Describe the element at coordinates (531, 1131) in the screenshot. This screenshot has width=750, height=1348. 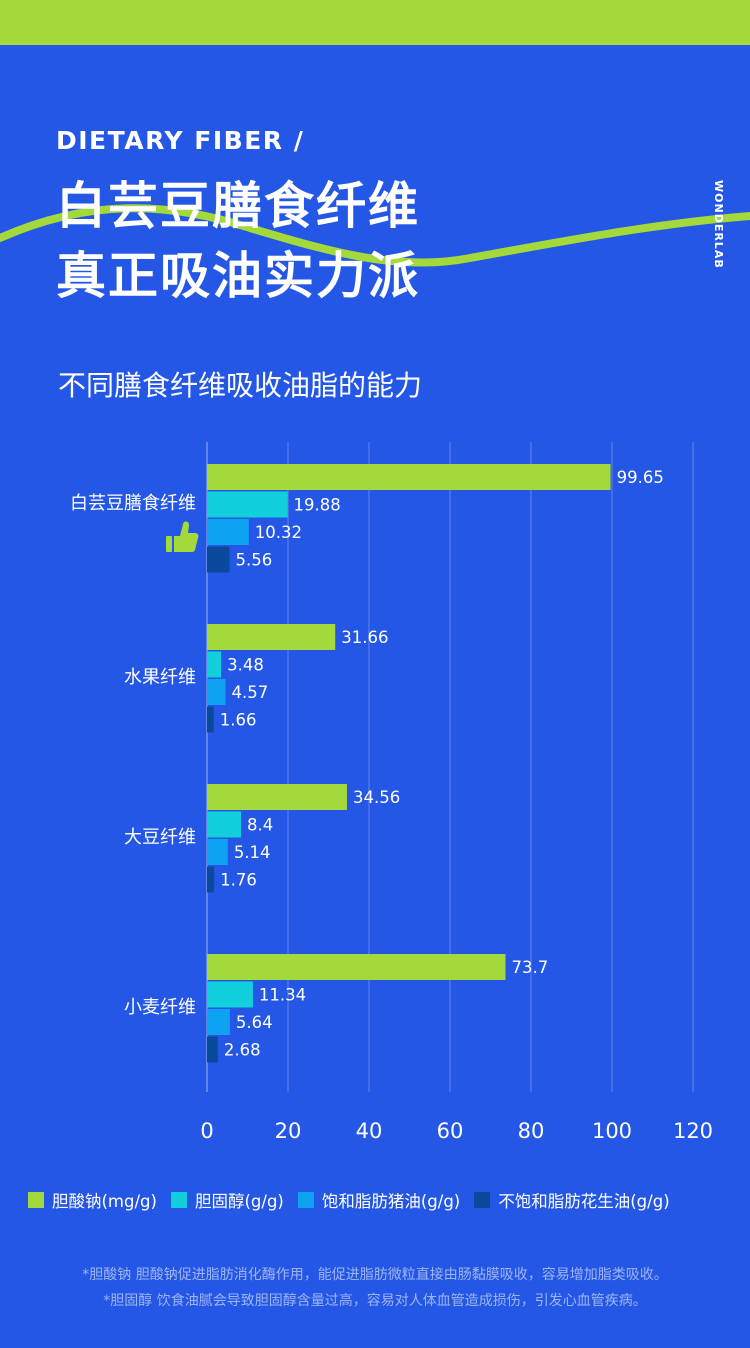
I see `x-tick-label: 80` at that location.